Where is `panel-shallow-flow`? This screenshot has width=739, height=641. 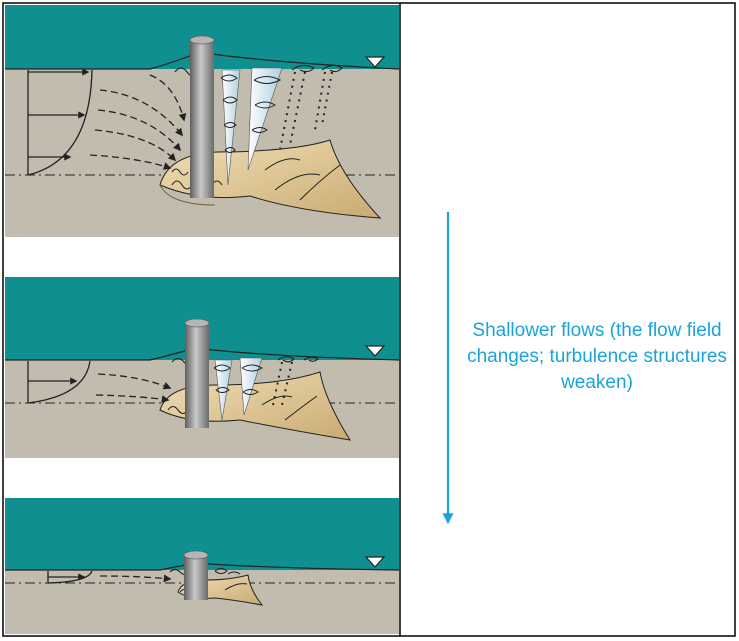 panel-shallow-flow is located at coordinates (202, 566).